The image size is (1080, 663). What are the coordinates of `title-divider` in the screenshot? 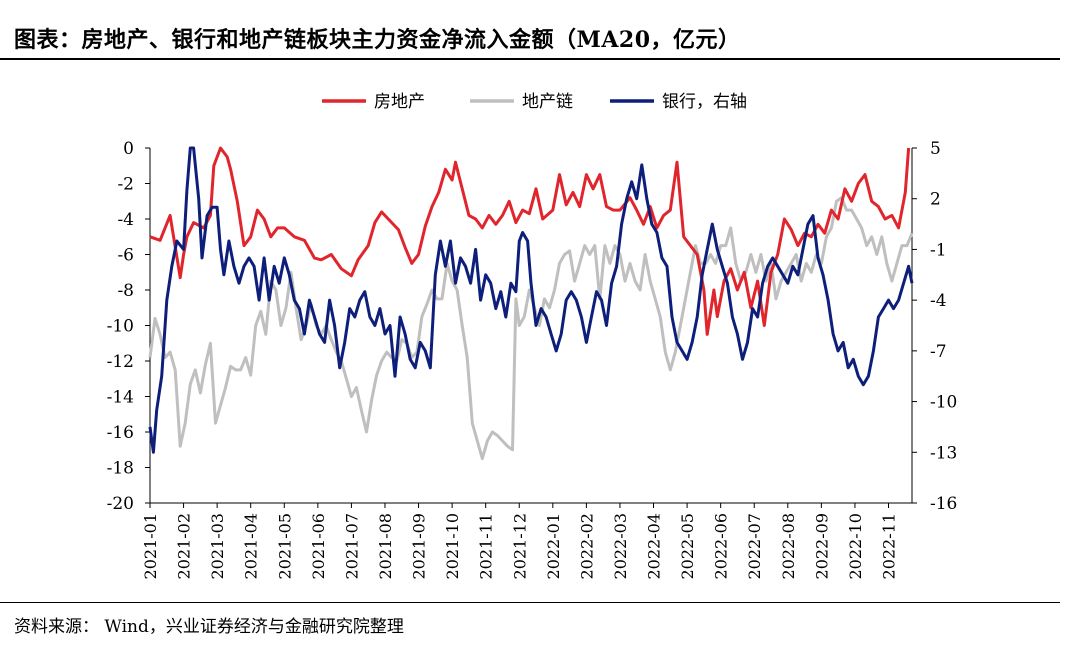 It's located at (530, 59).